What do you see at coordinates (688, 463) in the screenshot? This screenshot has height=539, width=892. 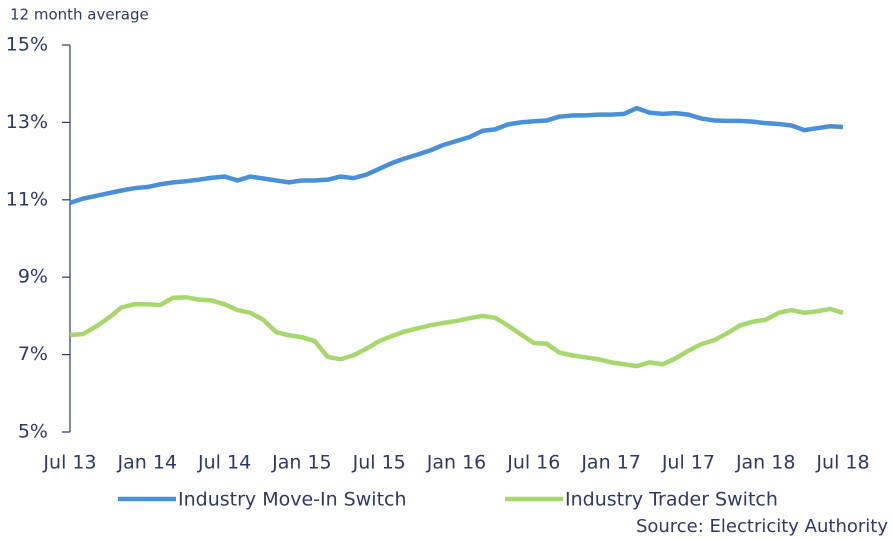 I see `x-tick-label: Jul 17` at bounding box center [688, 463].